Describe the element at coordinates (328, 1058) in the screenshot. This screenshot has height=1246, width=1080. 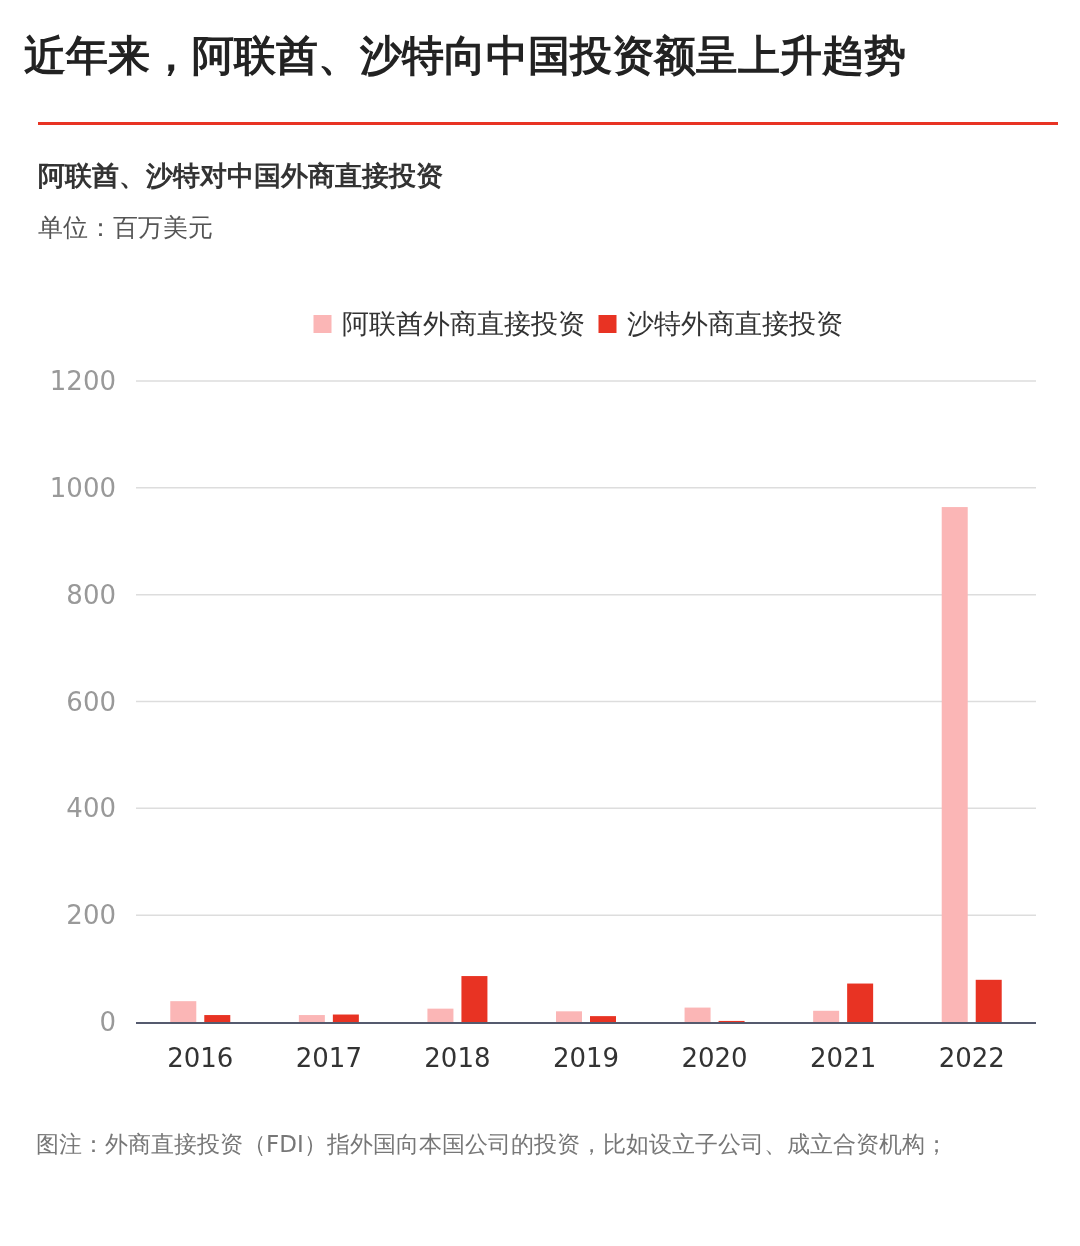
I see `x-tick-label: 2017` at that location.